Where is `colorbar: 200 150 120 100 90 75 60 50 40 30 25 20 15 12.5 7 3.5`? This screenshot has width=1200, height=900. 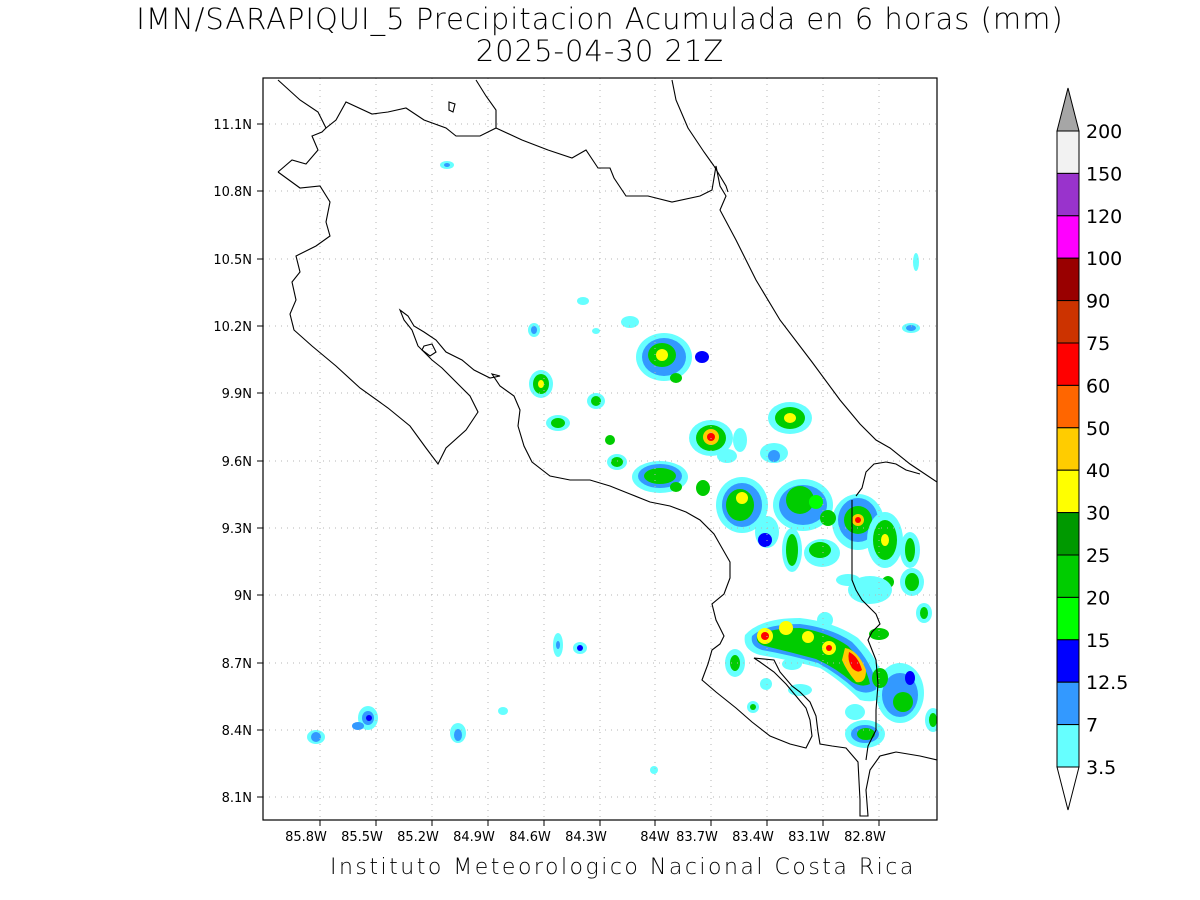 colorbar: 200 150 120 100 90 75 60 50 40 30 25 20 15 12.5 7 3.5 is located at coordinates (1092, 449).